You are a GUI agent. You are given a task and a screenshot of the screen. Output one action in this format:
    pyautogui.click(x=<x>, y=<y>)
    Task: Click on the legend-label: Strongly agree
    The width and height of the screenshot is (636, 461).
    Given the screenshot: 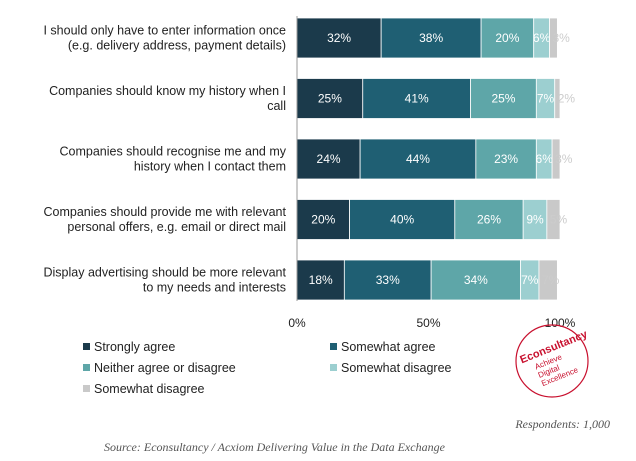 What is the action you would take?
    pyautogui.click(x=134, y=347)
    